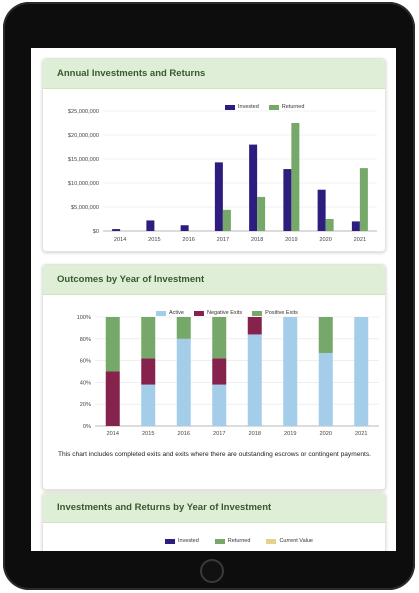 Image resolution: width=419 pixels, height=593 pixels. What do you see at coordinates (183, 382) in the screenshot?
I see `bar-segment-active-2016` at bounding box center [183, 382].